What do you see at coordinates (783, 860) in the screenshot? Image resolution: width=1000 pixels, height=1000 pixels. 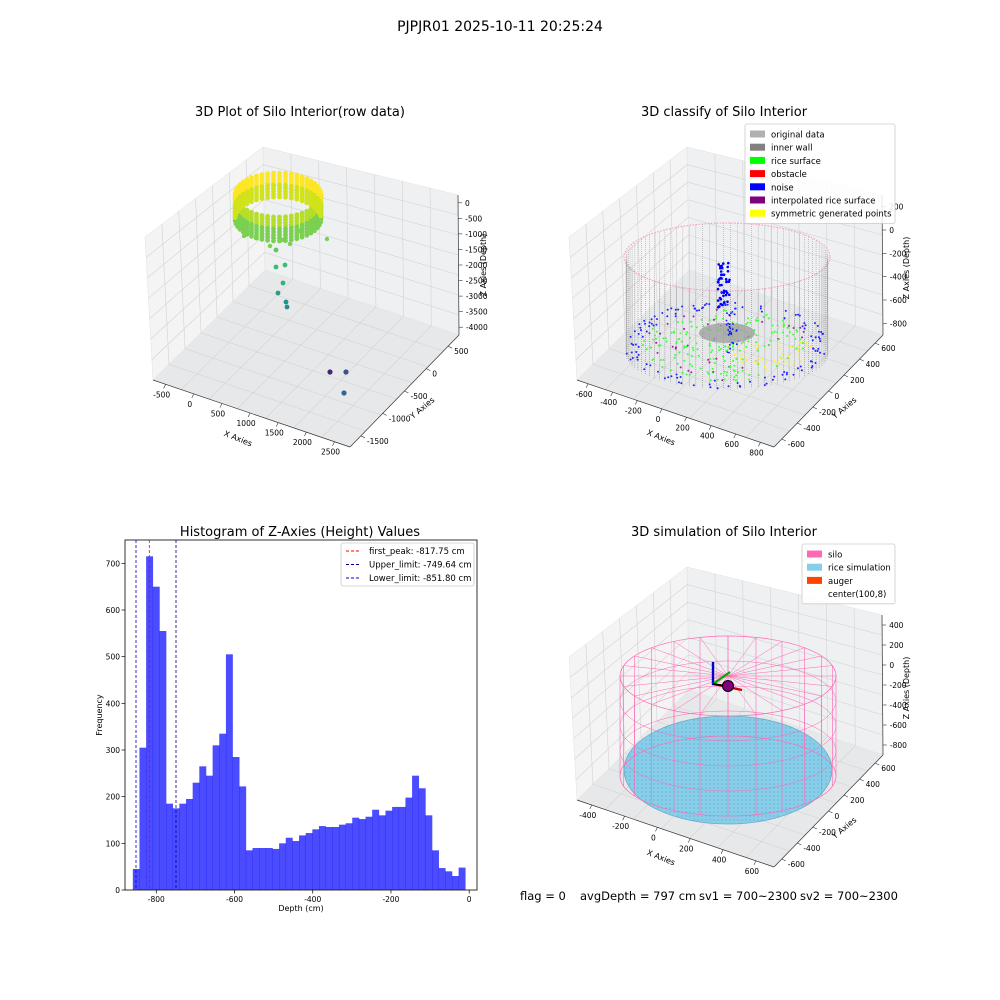 I see `simulation-y-tick-mark` at bounding box center [783, 860].